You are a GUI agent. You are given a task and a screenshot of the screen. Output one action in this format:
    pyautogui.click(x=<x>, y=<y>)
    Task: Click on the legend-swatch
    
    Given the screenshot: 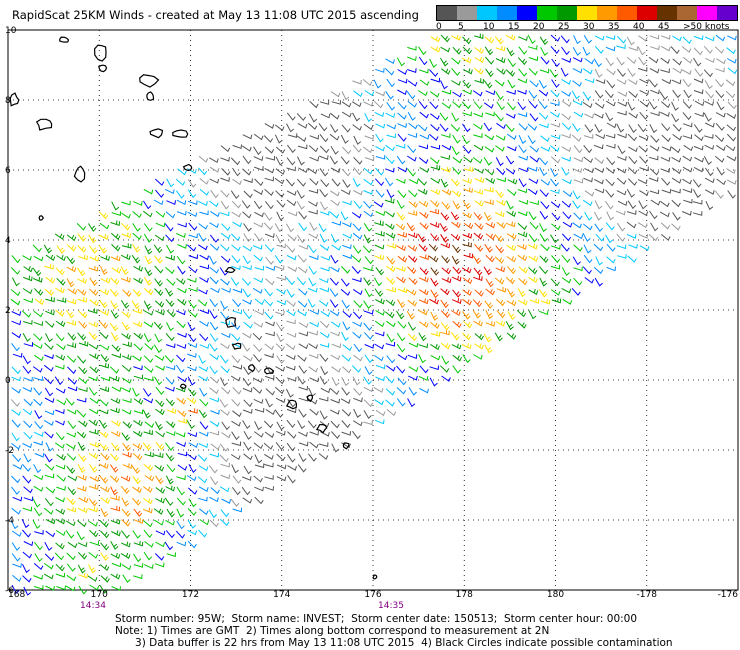 What is the action you would take?
    pyautogui.click(x=447, y=13)
    